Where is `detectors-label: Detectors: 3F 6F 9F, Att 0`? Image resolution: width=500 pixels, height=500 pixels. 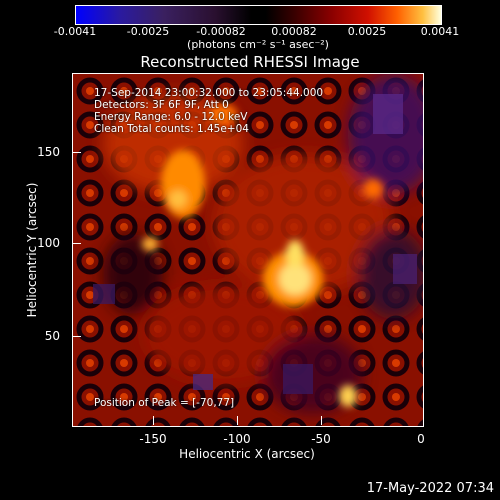
detectors-label: Detectors: 3F 6F 9F, Att 0 is located at coordinates (161, 105).